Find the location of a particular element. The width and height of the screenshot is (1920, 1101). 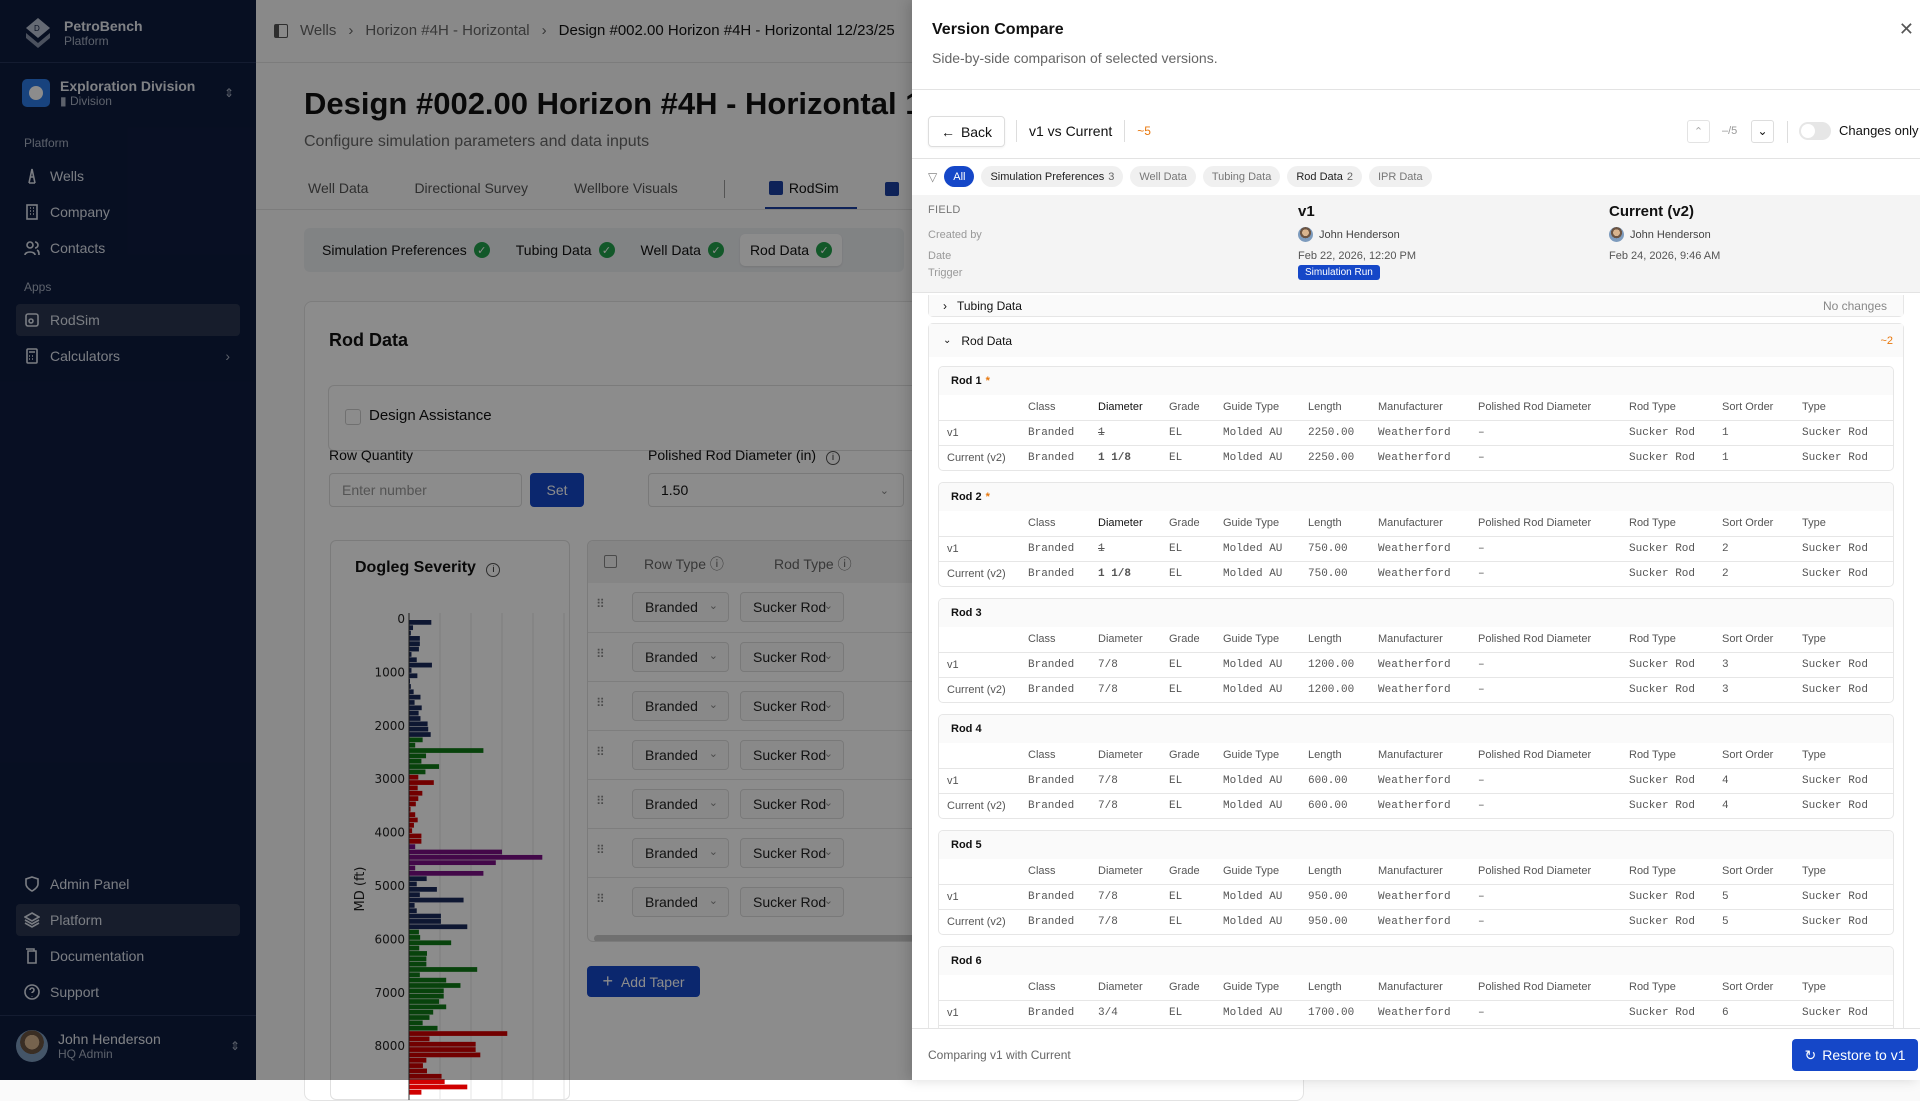

breadcrumb-well: Horizon #4H - Horizontal is located at coordinates (447, 30).